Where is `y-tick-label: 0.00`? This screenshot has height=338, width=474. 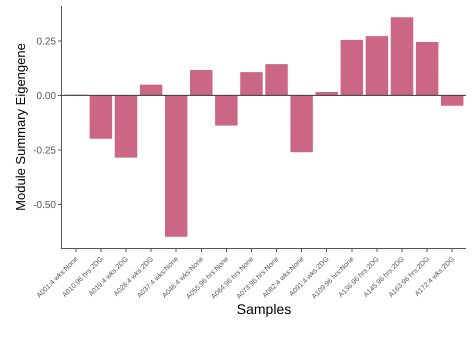 y-tick-label: 0.00 is located at coordinates (46, 96).